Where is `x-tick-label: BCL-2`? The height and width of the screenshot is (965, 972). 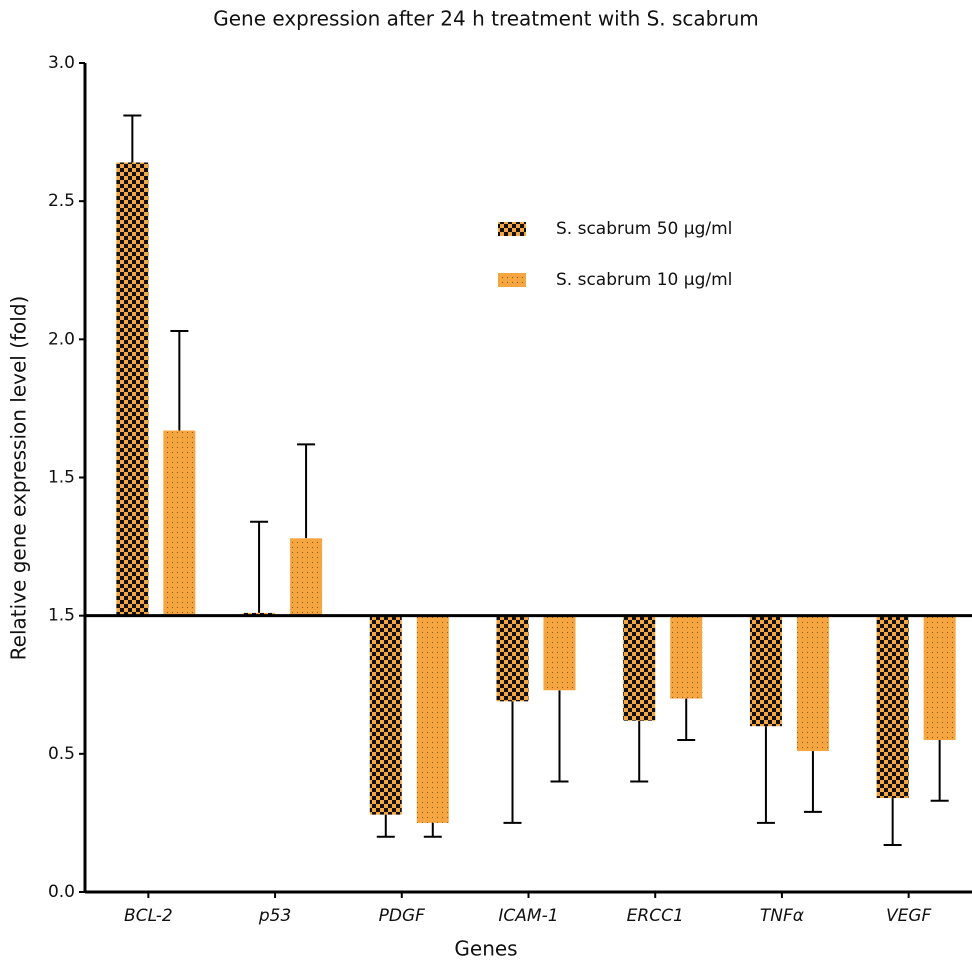 x-tick-label: BCL-2 is located at coordinates (148, 916).